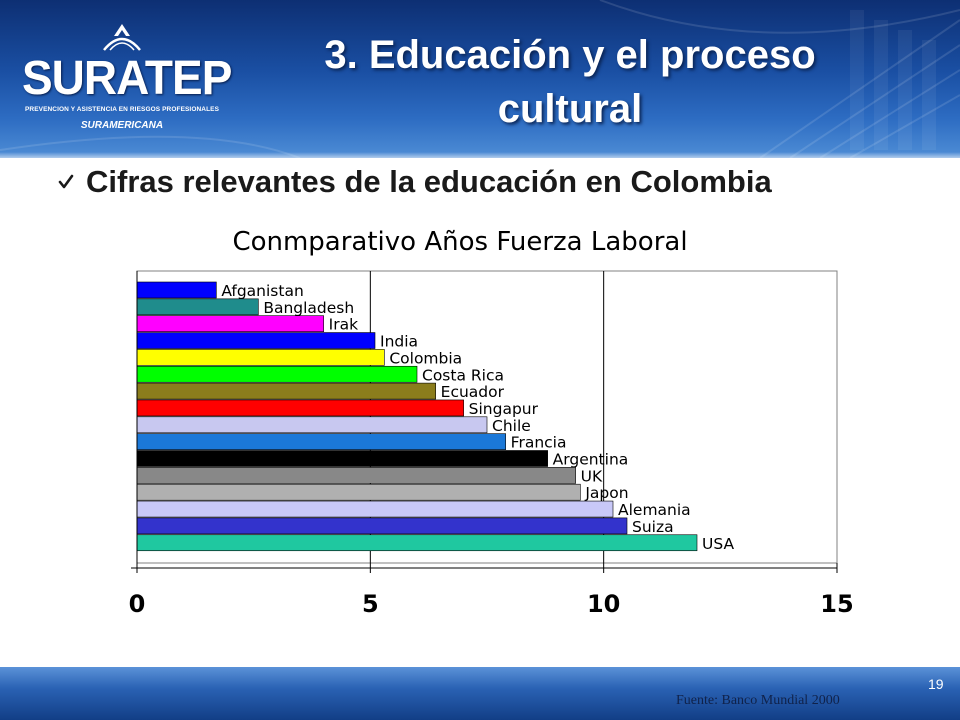  What do you see at coordinates (758, 700) in the screenshot?
I see `source-note: Fuente: Banco Mundial 2000` at bounding box center [758, 700].